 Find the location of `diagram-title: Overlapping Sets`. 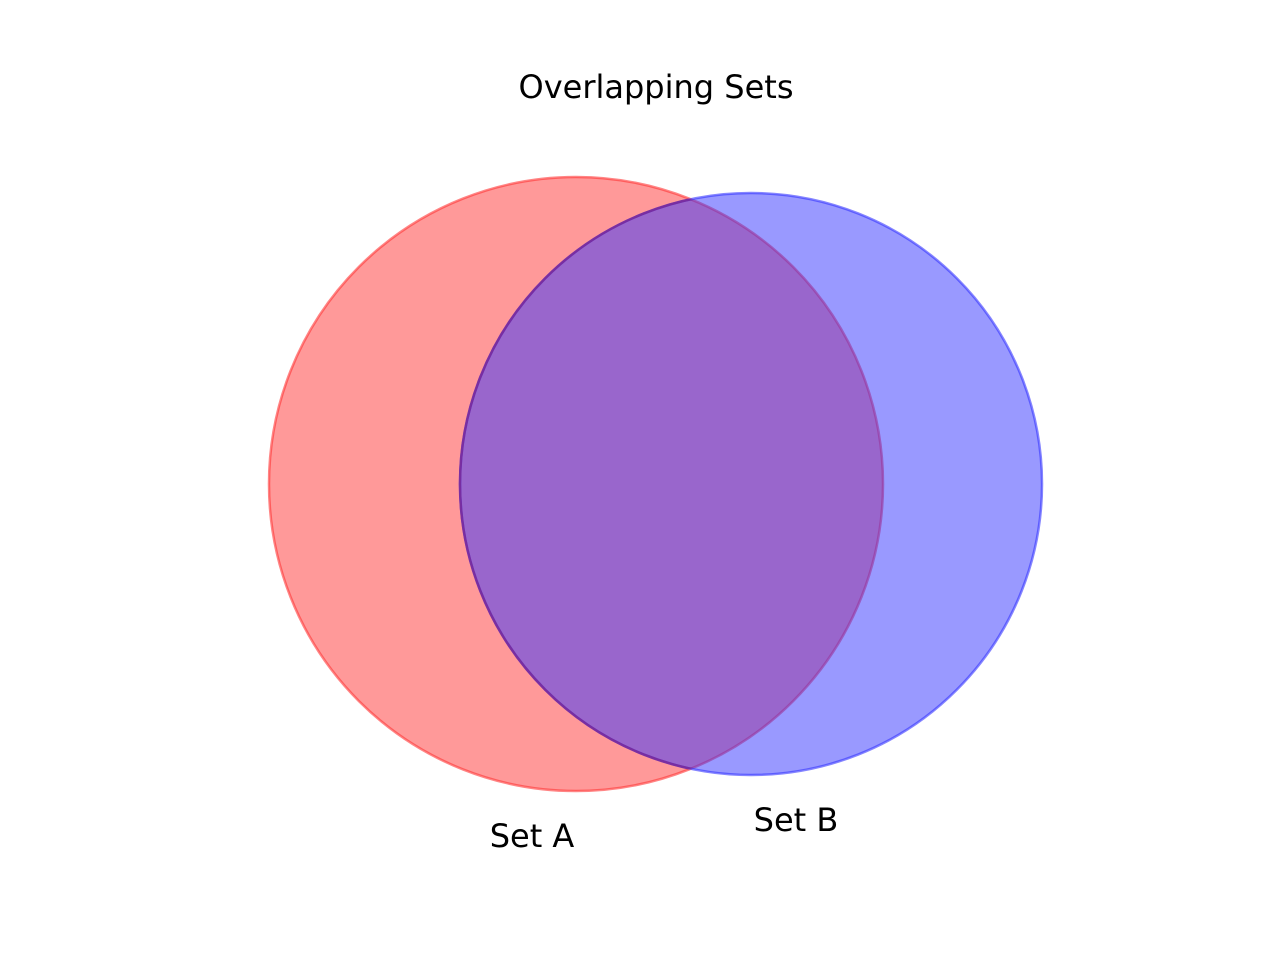

diagram-title: Overlapping Sets is located at coordinates (656, 87).